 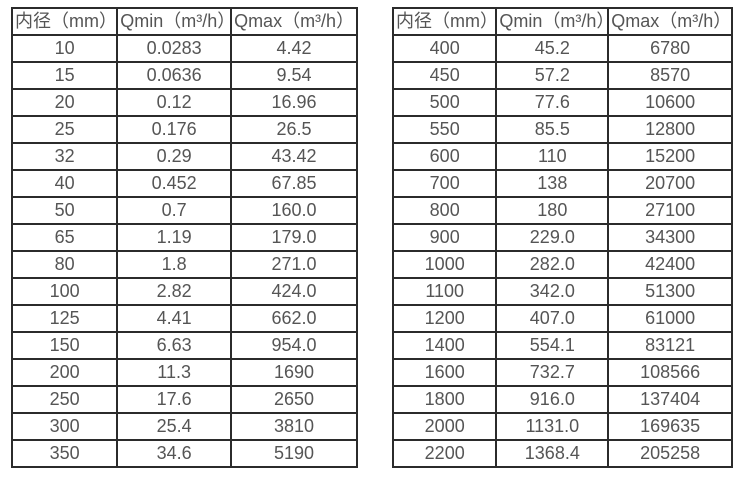 I want to click on table-cell: 4.41, so click(x=174, y=318).